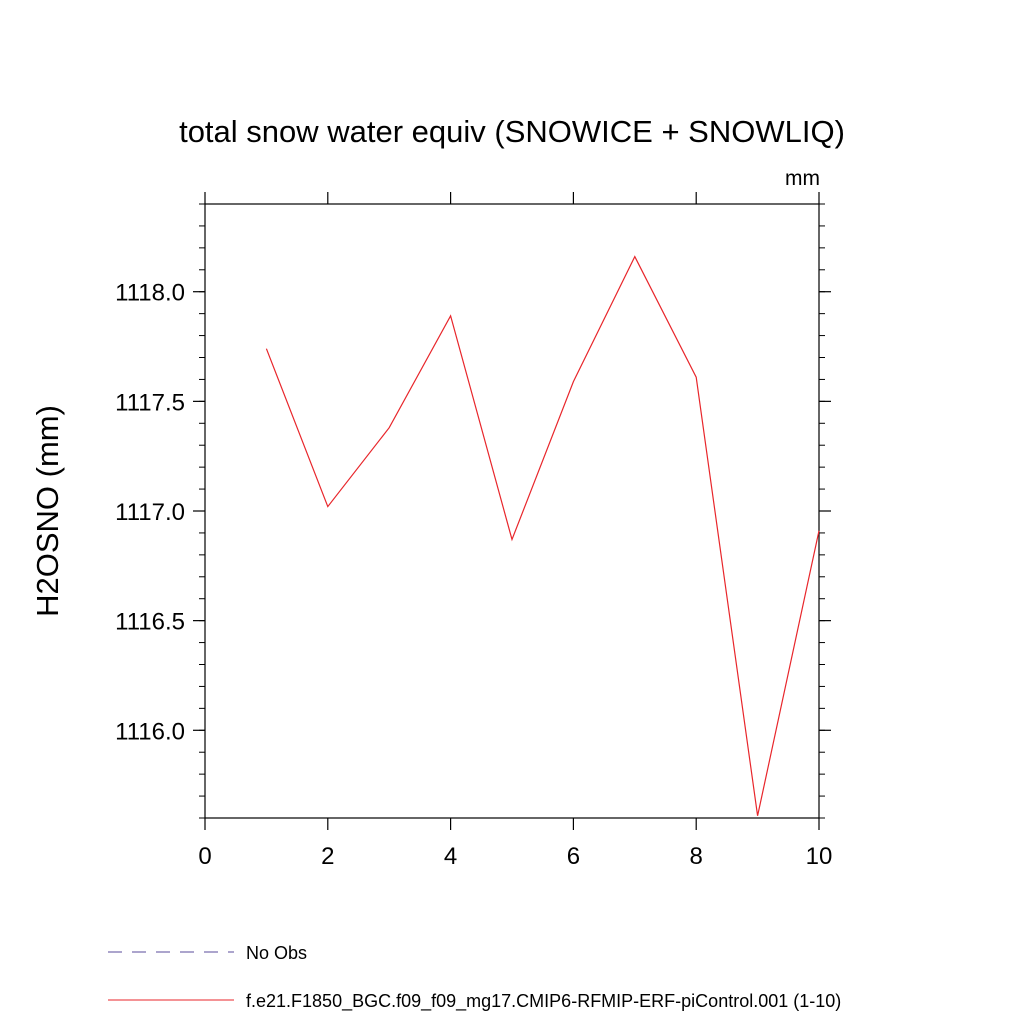 This screenshot has height=1024, width=1024. I want to click on x-tick-label: 8, so click(696, 856).